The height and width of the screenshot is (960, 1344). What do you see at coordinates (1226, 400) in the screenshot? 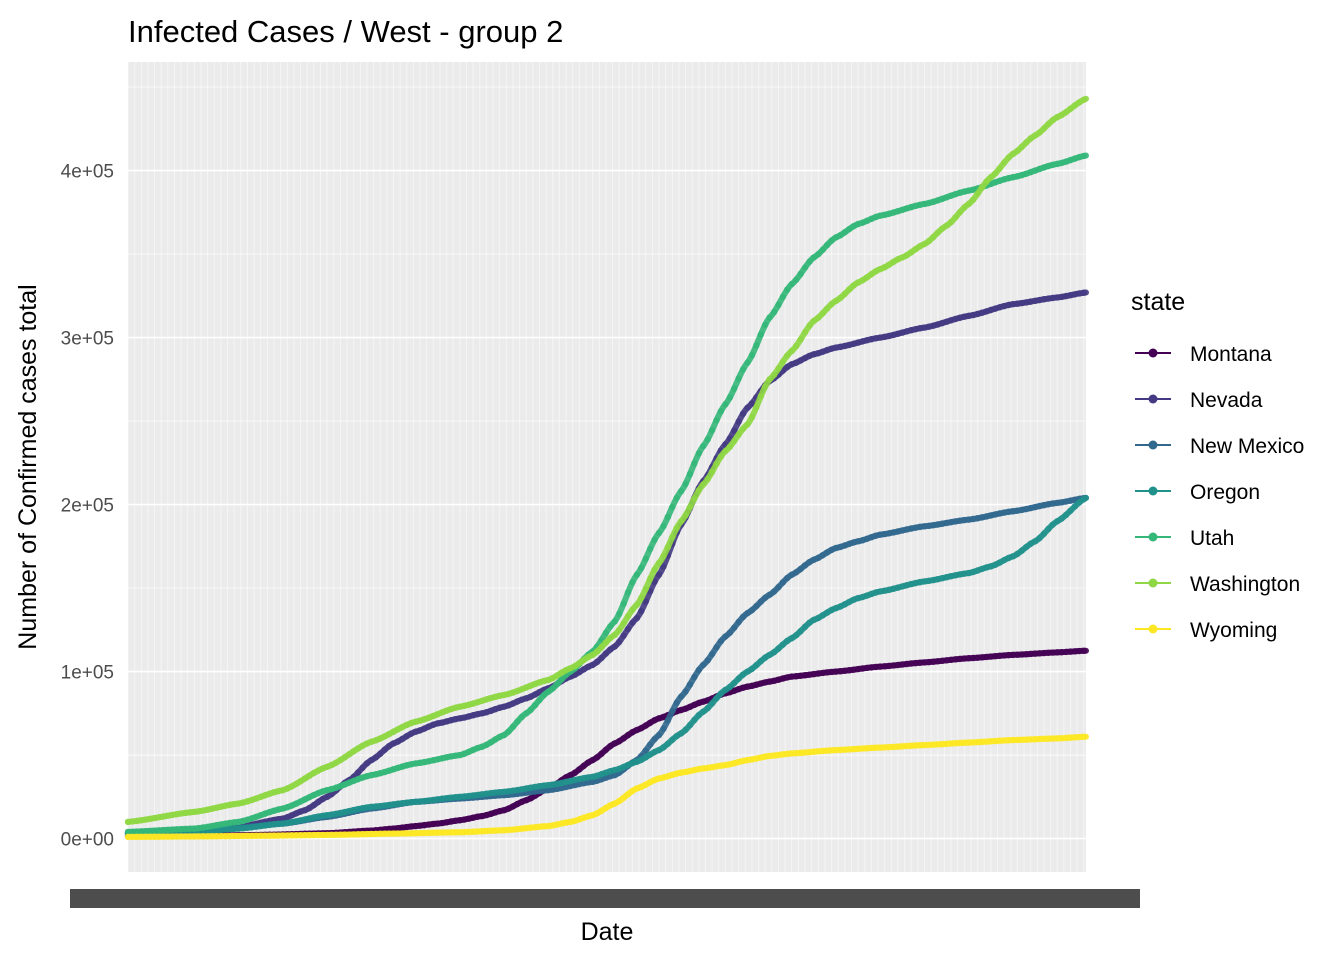
I see `legend-label: Nevada` at bounding box center [1226, 400].